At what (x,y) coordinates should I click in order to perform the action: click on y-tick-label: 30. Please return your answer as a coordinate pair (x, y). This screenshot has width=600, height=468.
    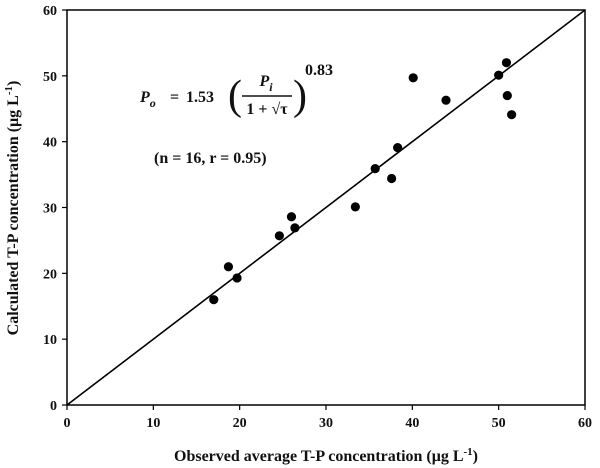
    Looking at the image, I should click on (50, 209).